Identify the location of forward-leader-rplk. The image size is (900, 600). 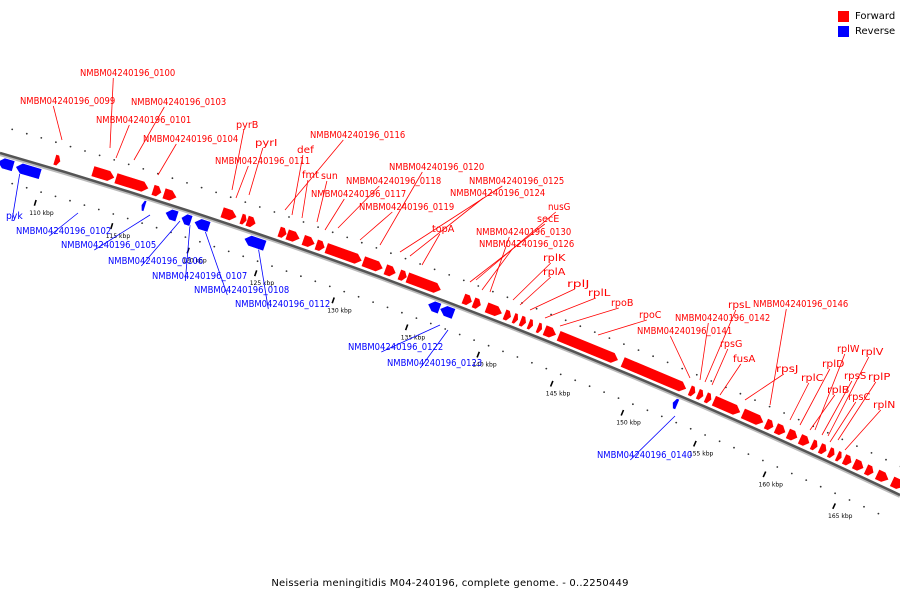
(532, 281).